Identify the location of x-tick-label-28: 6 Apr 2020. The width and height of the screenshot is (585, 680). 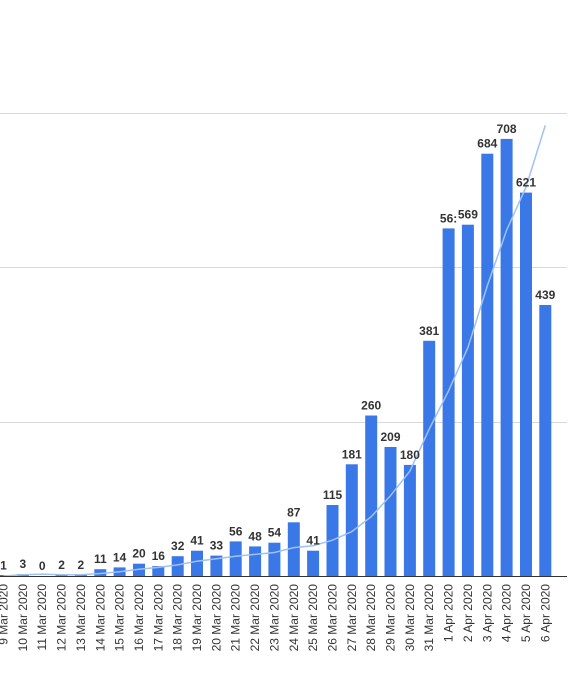
(545, 613).